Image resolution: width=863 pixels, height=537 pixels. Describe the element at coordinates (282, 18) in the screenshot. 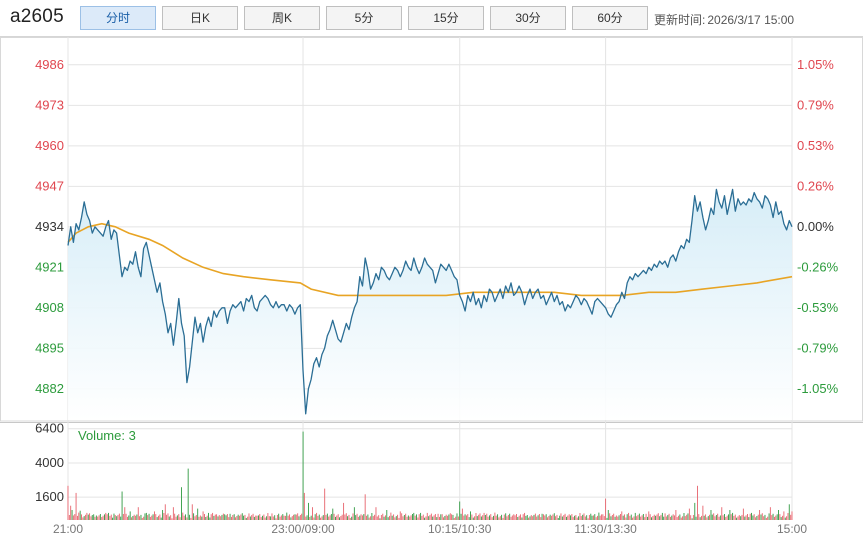

I see `tab-weekly-k: 周K` at that location.